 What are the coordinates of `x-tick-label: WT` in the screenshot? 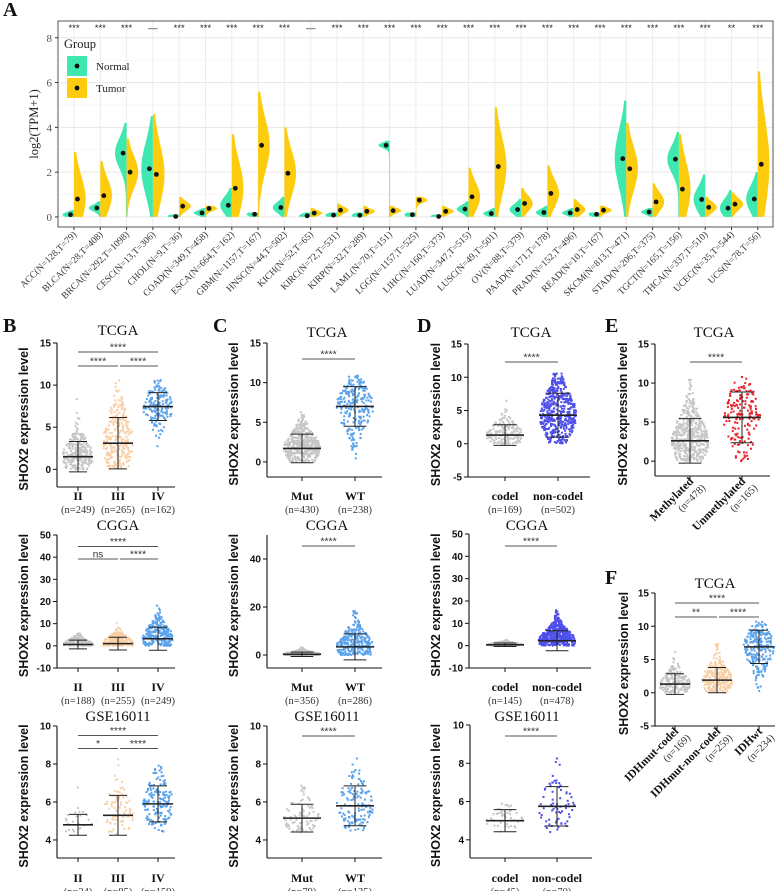 It's located at (355, 496).